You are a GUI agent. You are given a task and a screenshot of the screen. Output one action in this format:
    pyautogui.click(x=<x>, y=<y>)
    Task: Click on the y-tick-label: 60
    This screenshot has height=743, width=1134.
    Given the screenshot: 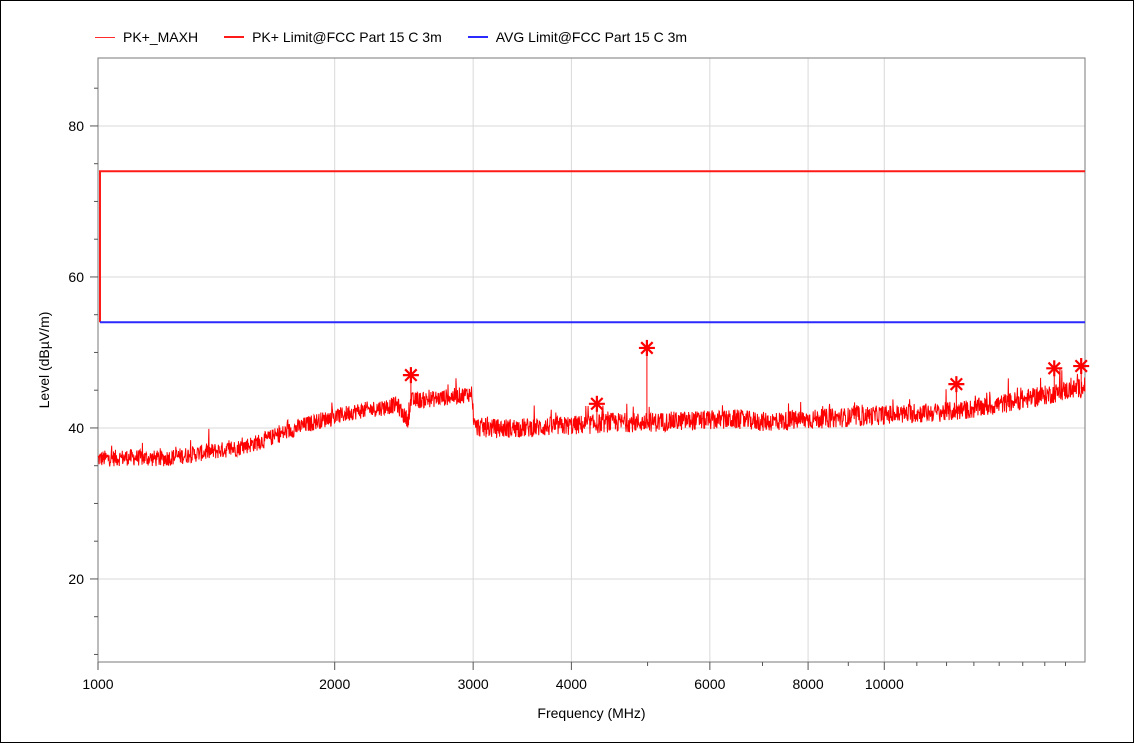 What is the action you would take?
    pyautogui.click(x=76, y=277)
    